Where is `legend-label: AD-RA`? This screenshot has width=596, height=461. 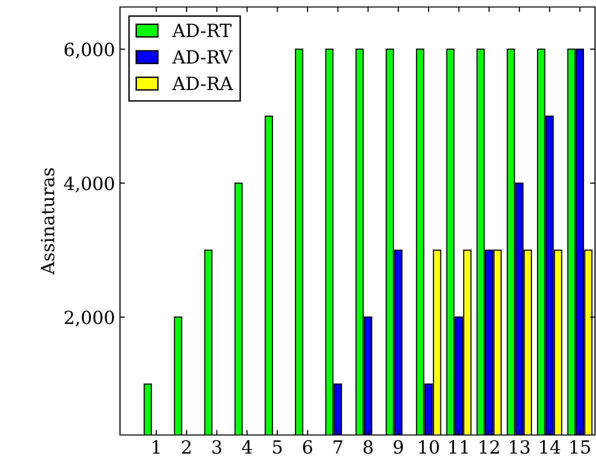
legend-label: AD-RA is located at coordinates (203, 83).